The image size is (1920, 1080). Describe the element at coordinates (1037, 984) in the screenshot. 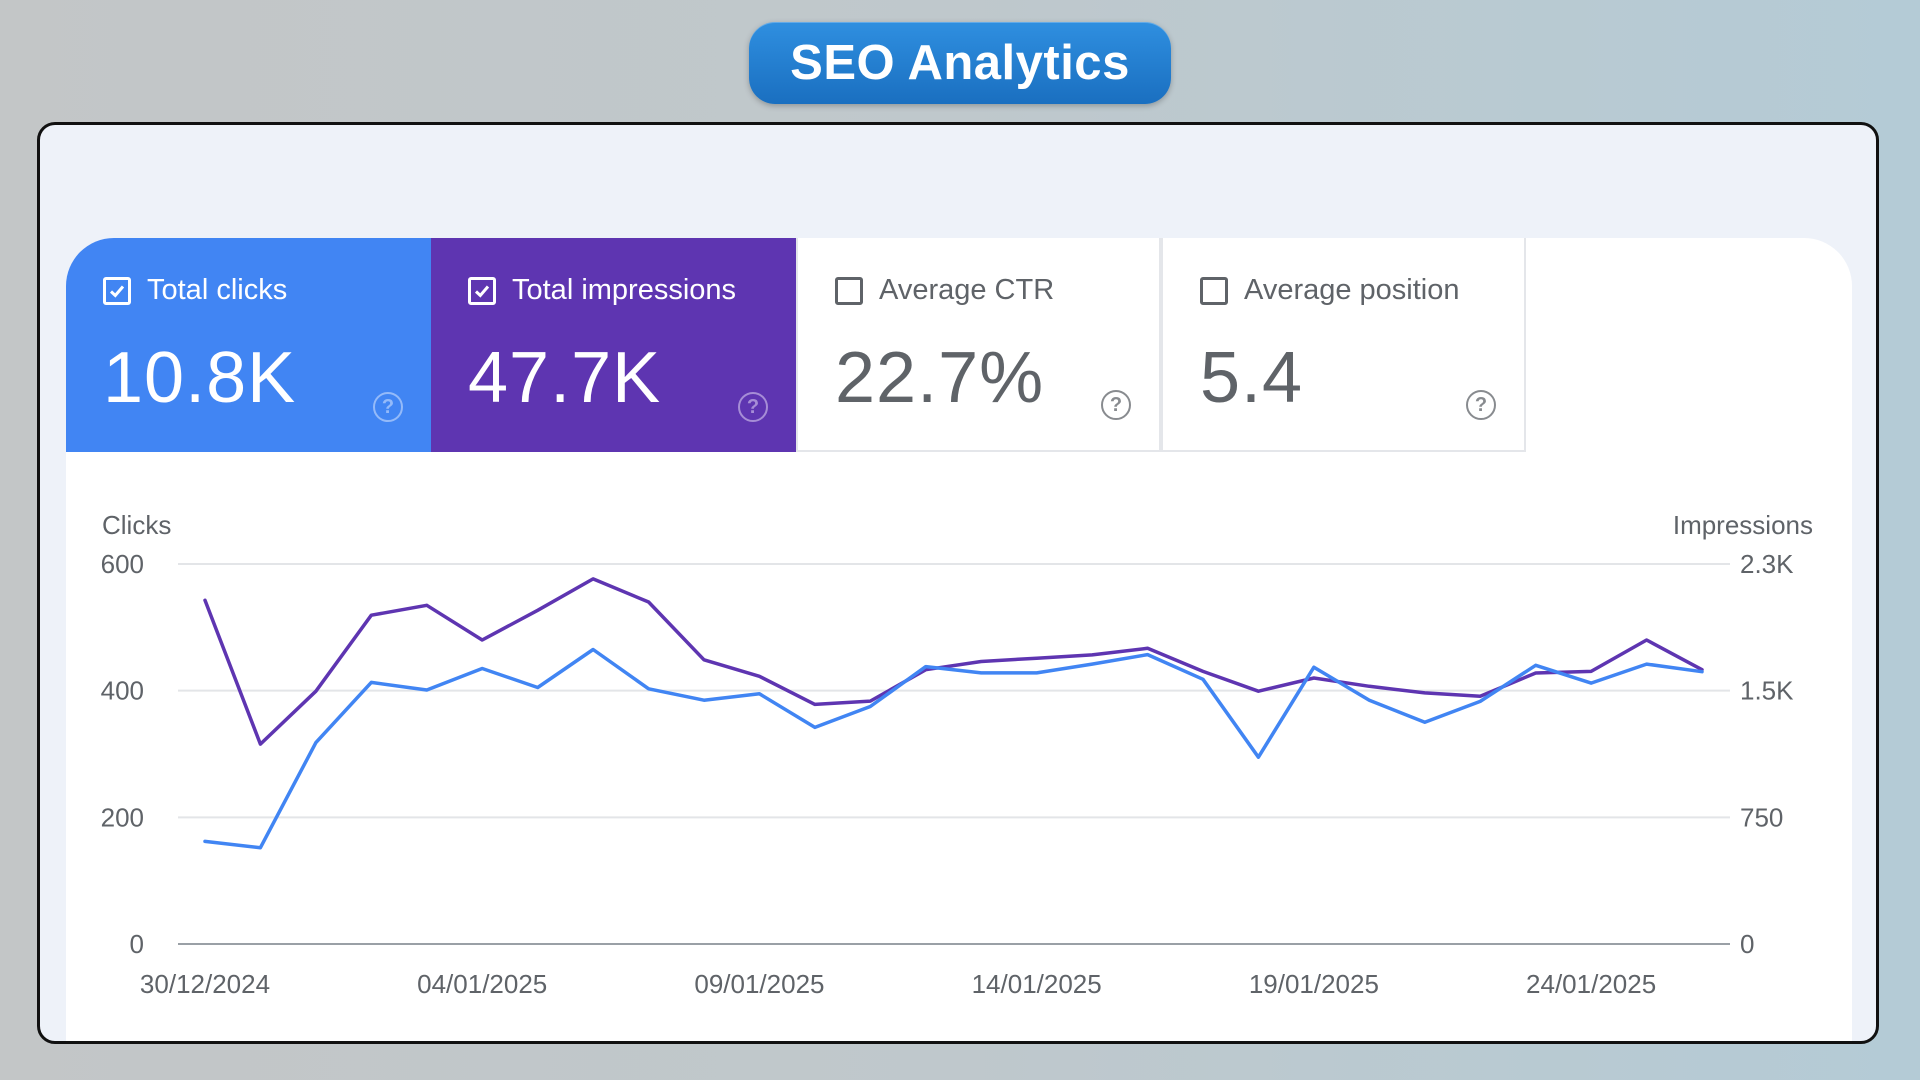

I see `x-tick-label: 14/01/2025` at that location.